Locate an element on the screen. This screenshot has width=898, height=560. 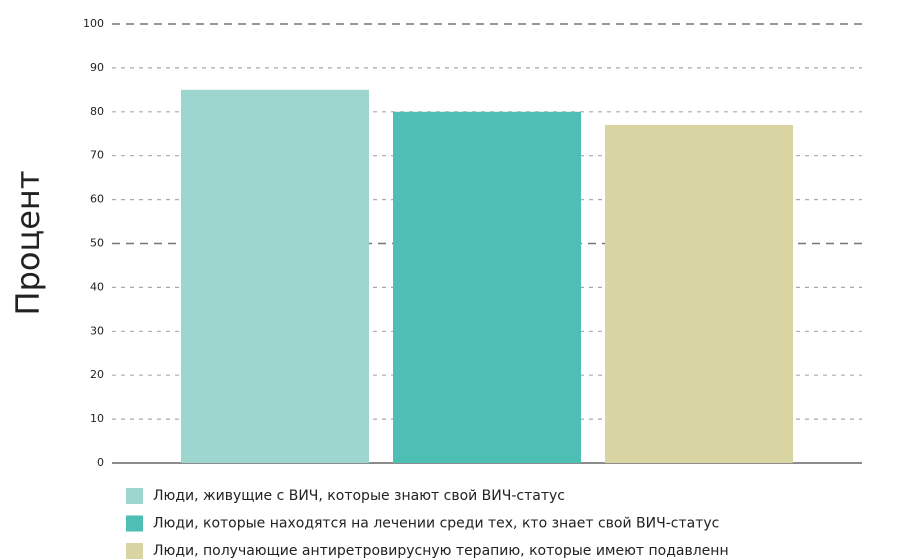
y-tick-label: 60 is located at coordinates (97, 199).